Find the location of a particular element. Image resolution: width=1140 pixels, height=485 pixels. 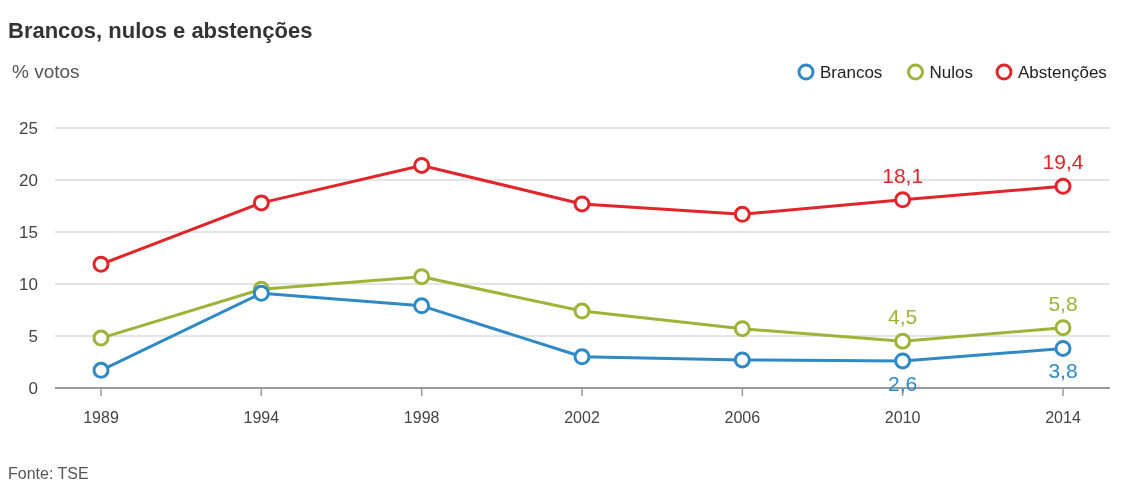

y-axis-title: % votos is located at coordinates (46, 71).